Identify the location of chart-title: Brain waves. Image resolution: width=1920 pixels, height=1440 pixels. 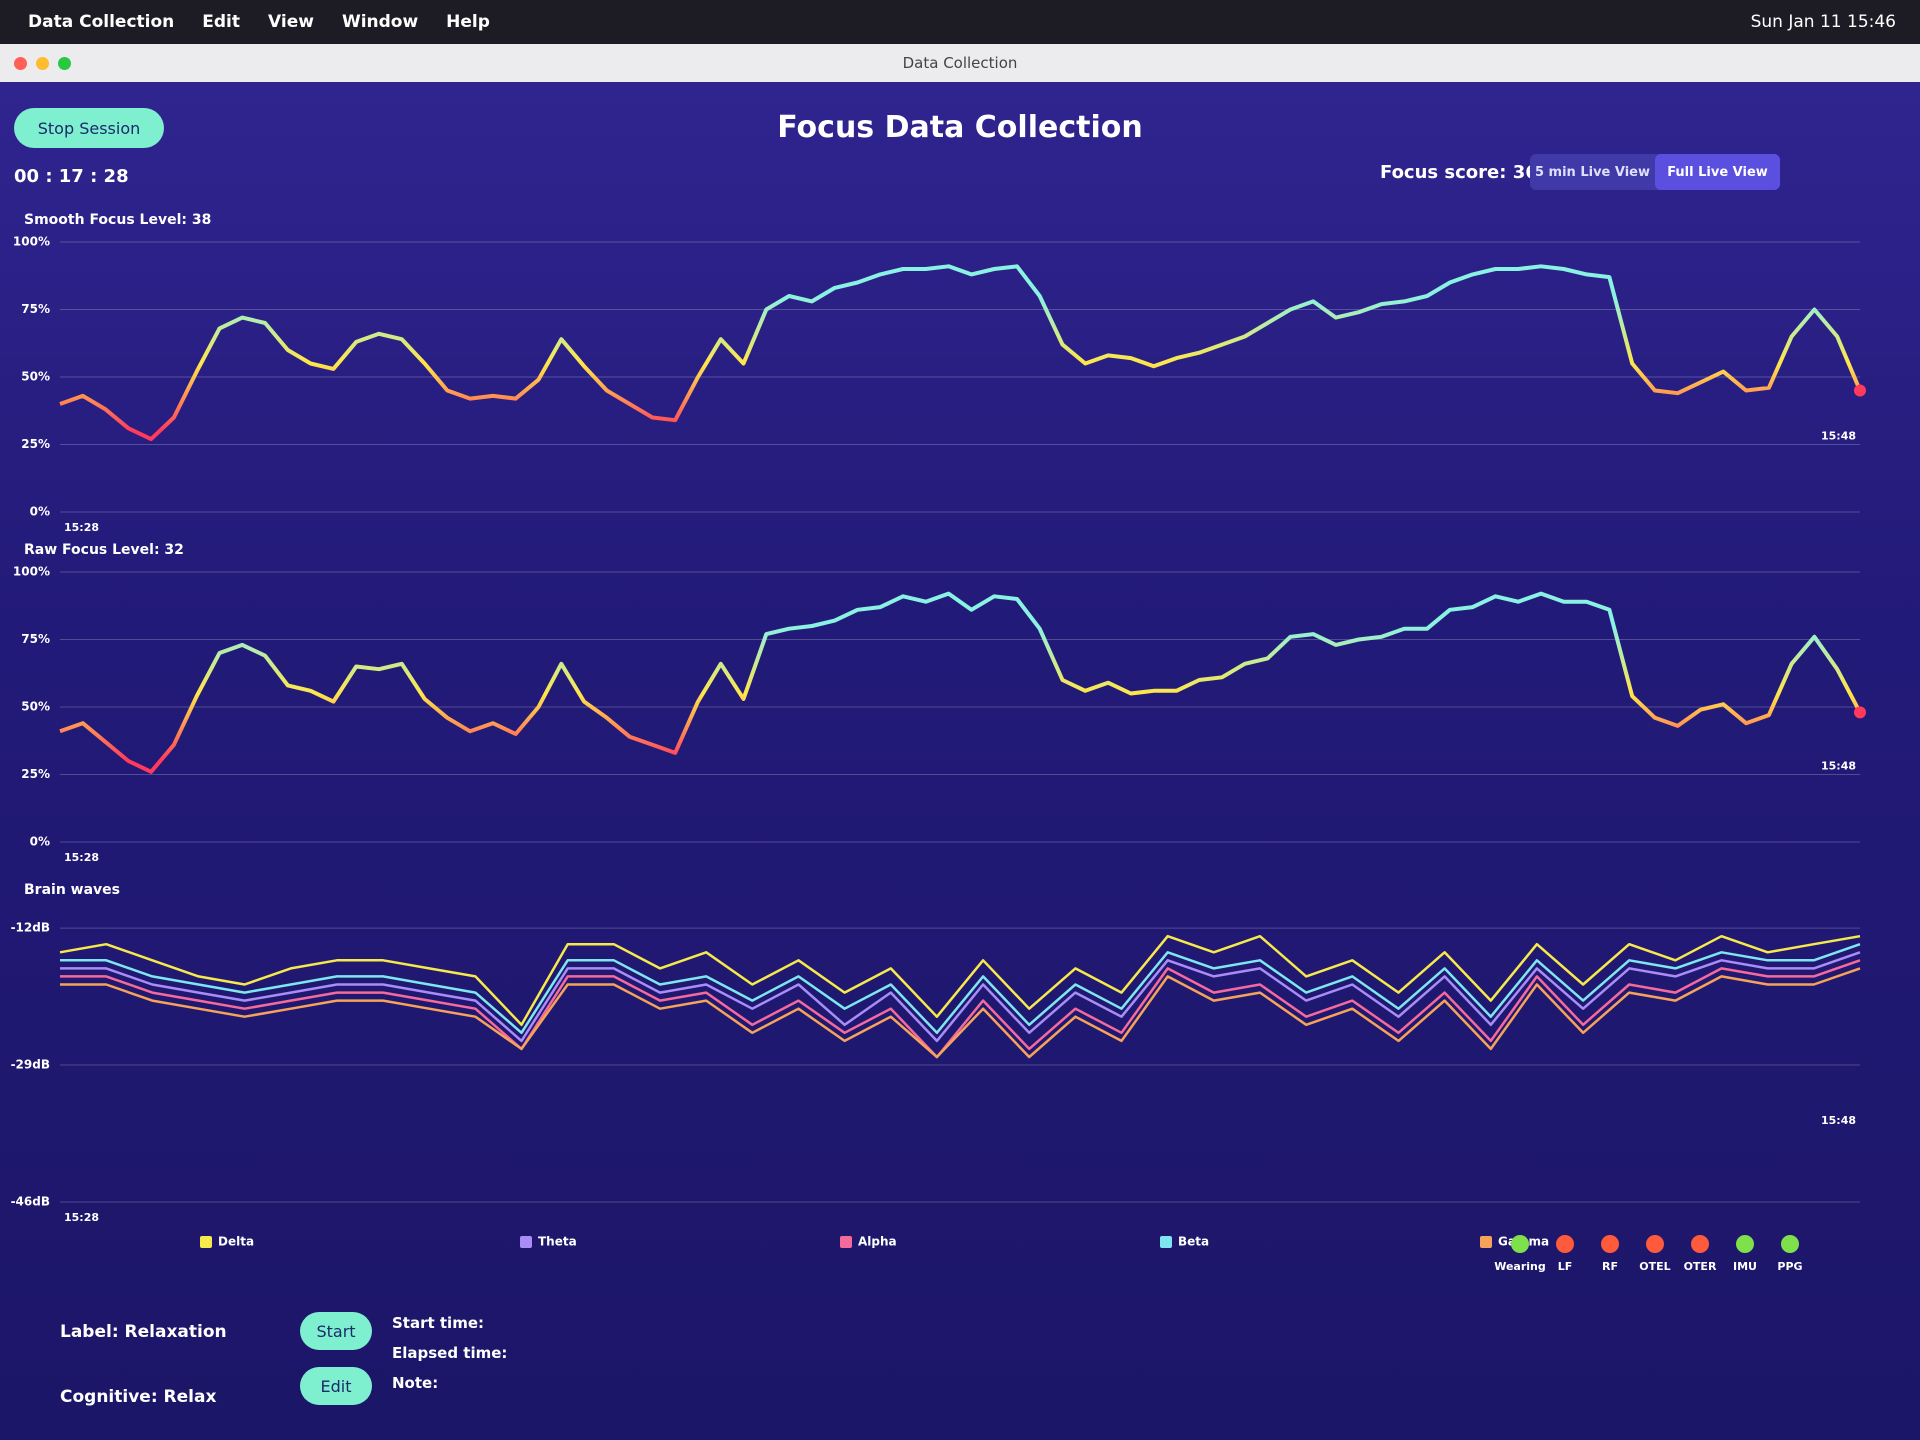
(72, 890).